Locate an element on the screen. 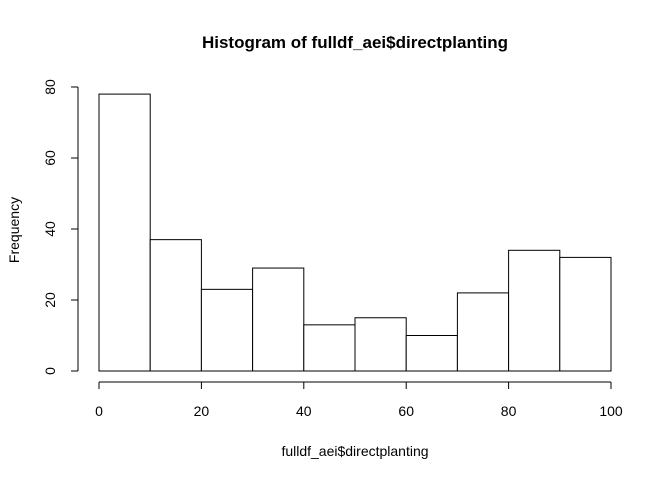 This screenshot has width=672, height=480. y-axis: 0 20 40 60 80 is located at coordinates (60, 227).